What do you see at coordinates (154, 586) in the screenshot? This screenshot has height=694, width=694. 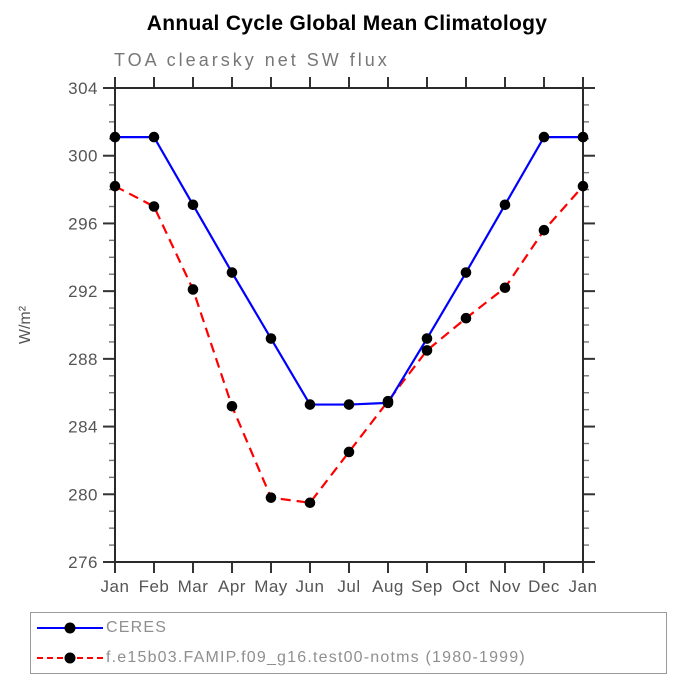 I see `month-label: Feb` at bounding box center [154, 586].